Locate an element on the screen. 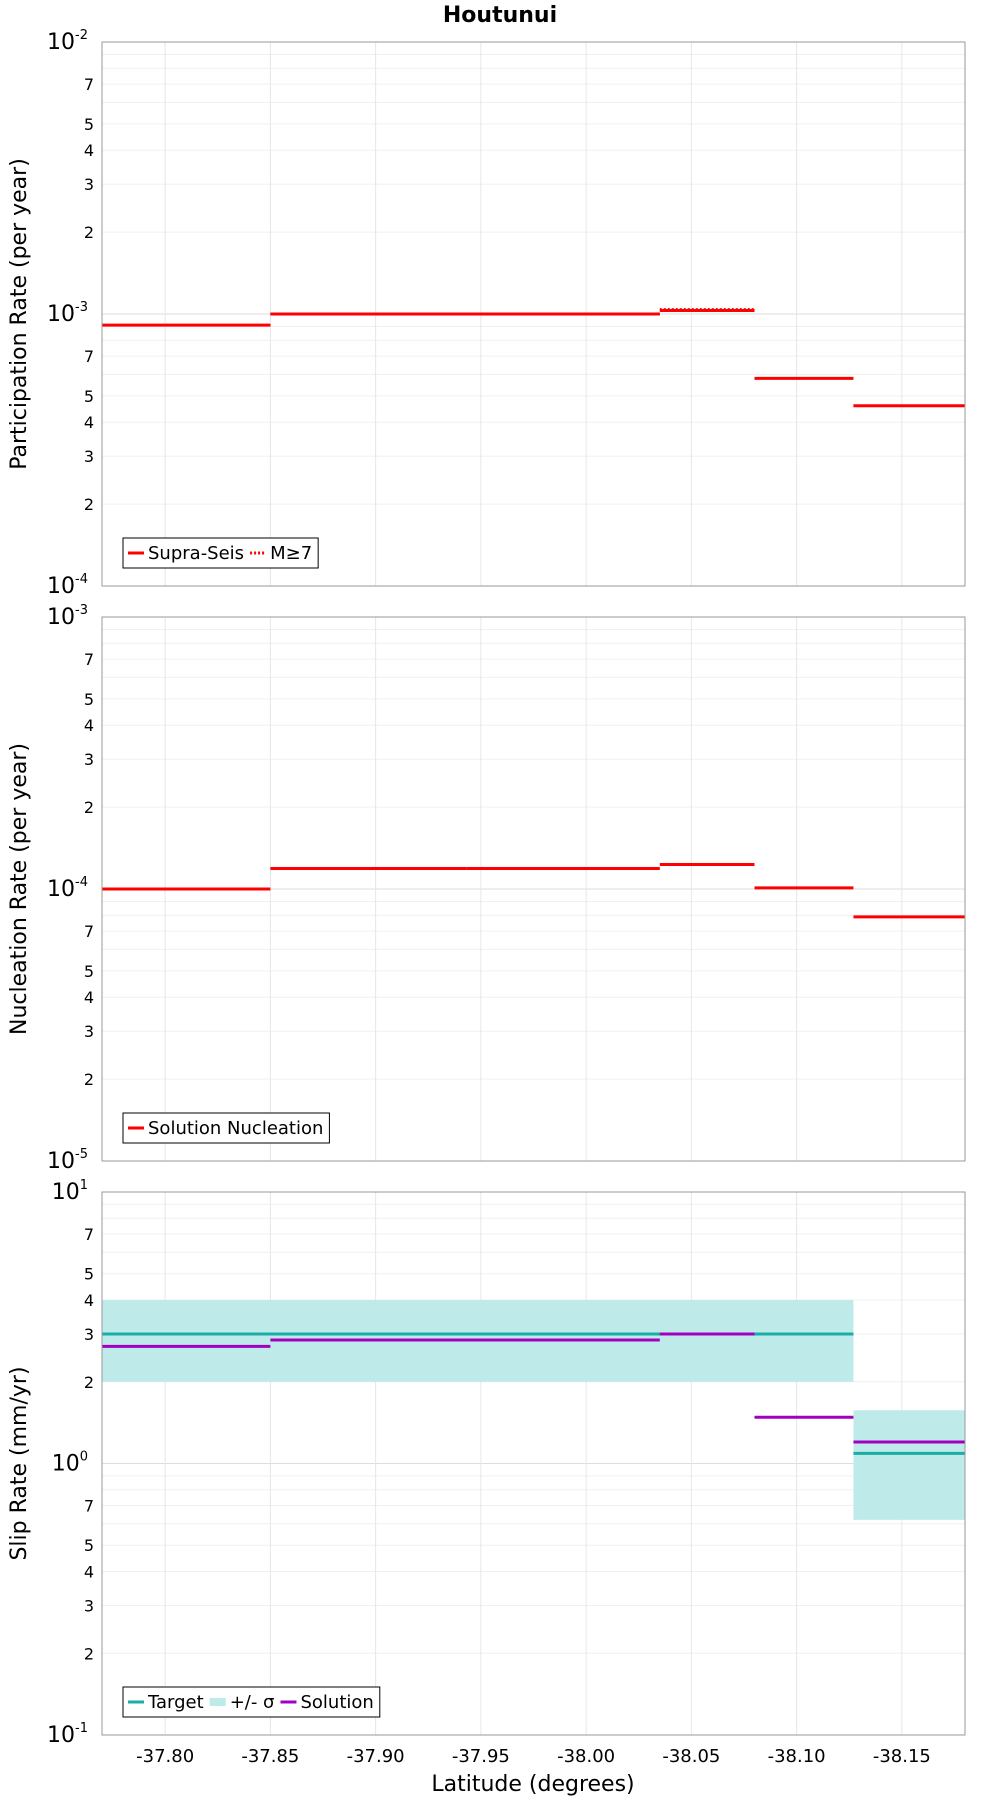 The width and height of the screenshot is (1000, 1800). y-tick-label: 10¹ is located at coordinates (70, 1191).